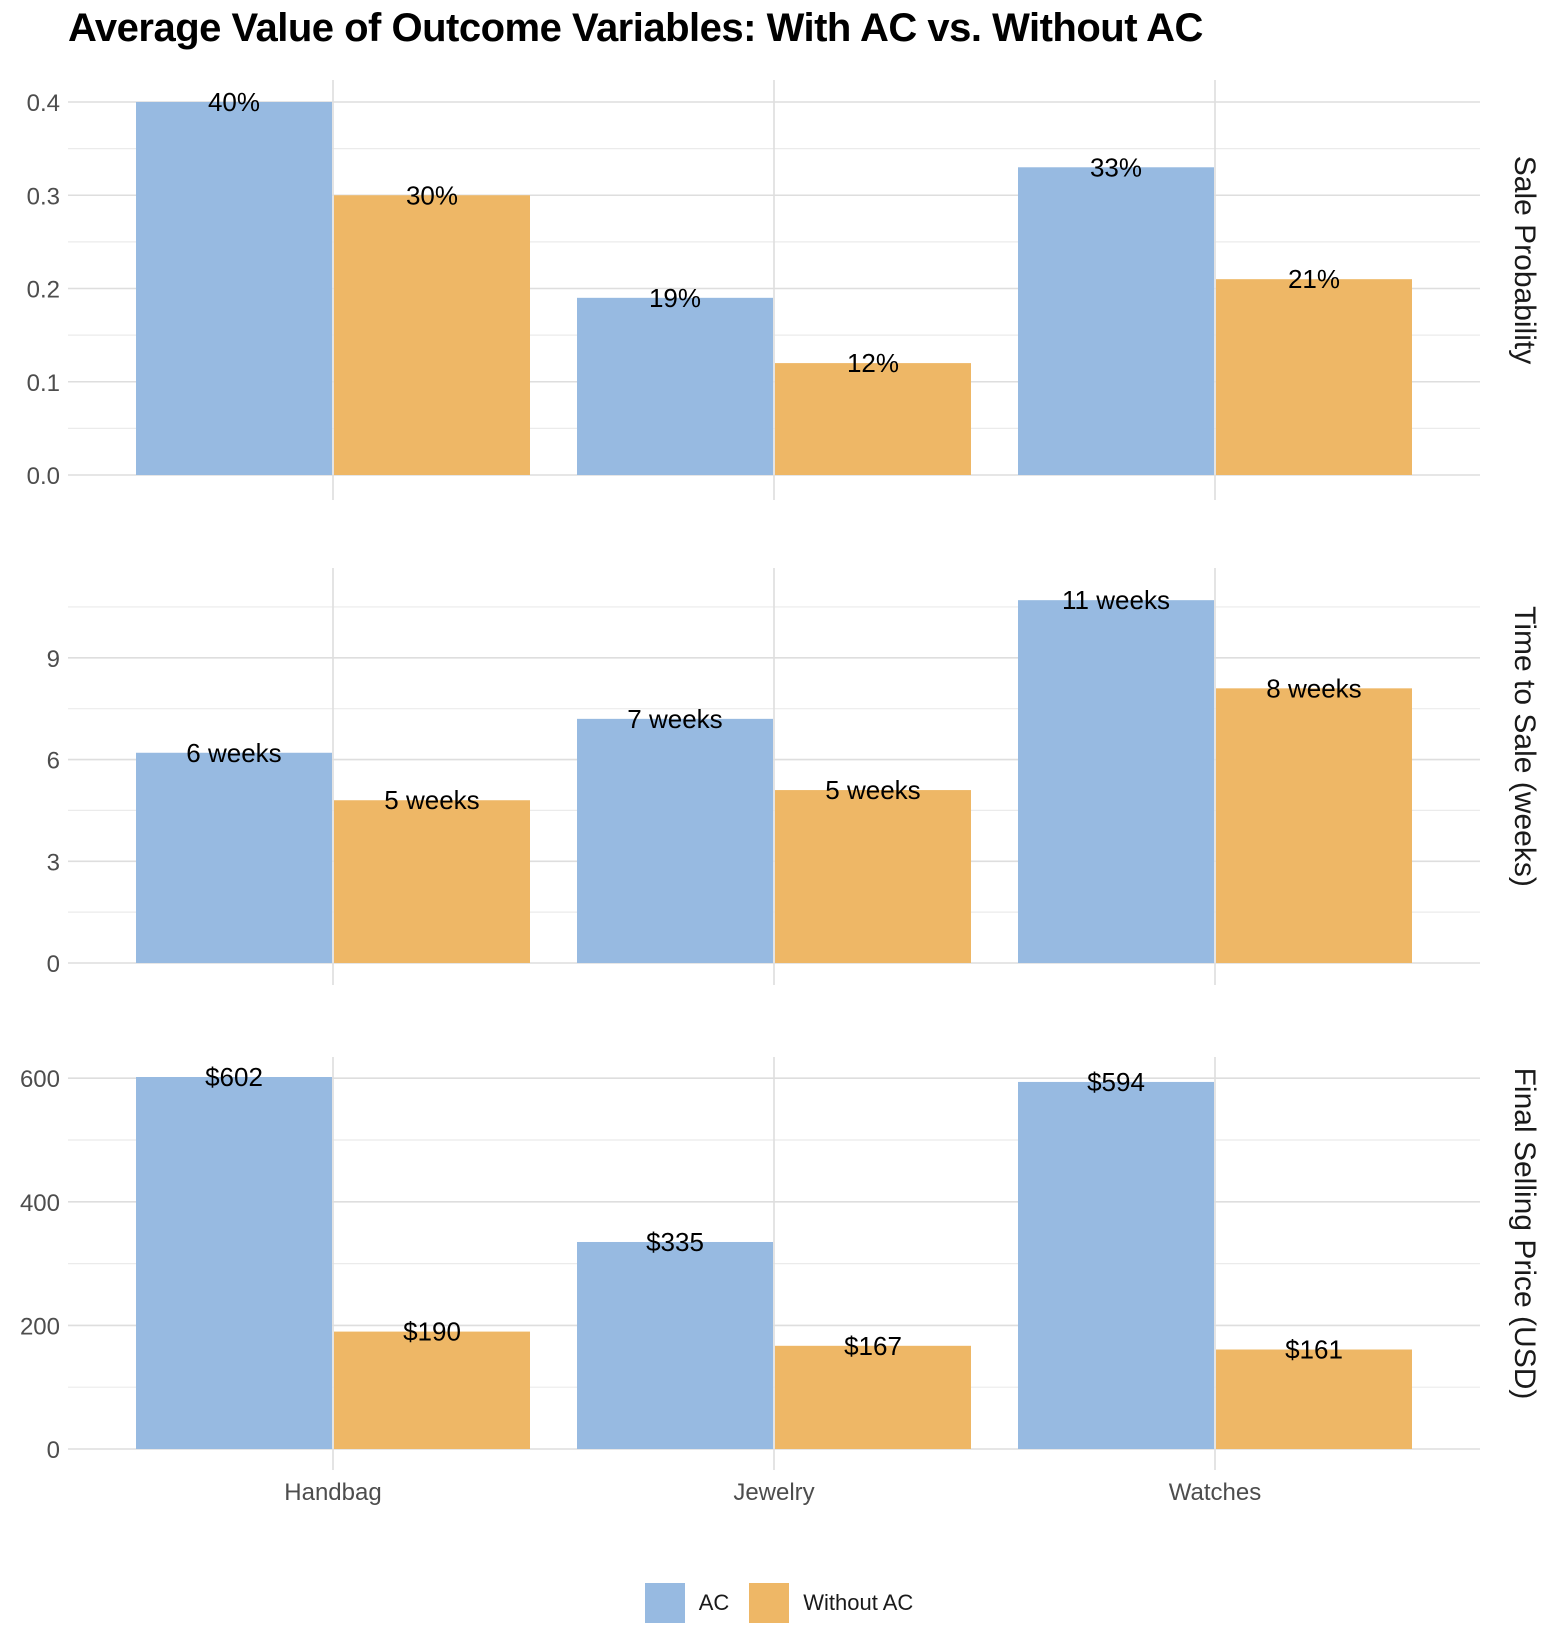 This screenshot has width=1558, height=1634. Describe the element at coordinates (773, 1492) in the screenshot. I see `x-tick-label-jewelry: Jewelry` at that location.